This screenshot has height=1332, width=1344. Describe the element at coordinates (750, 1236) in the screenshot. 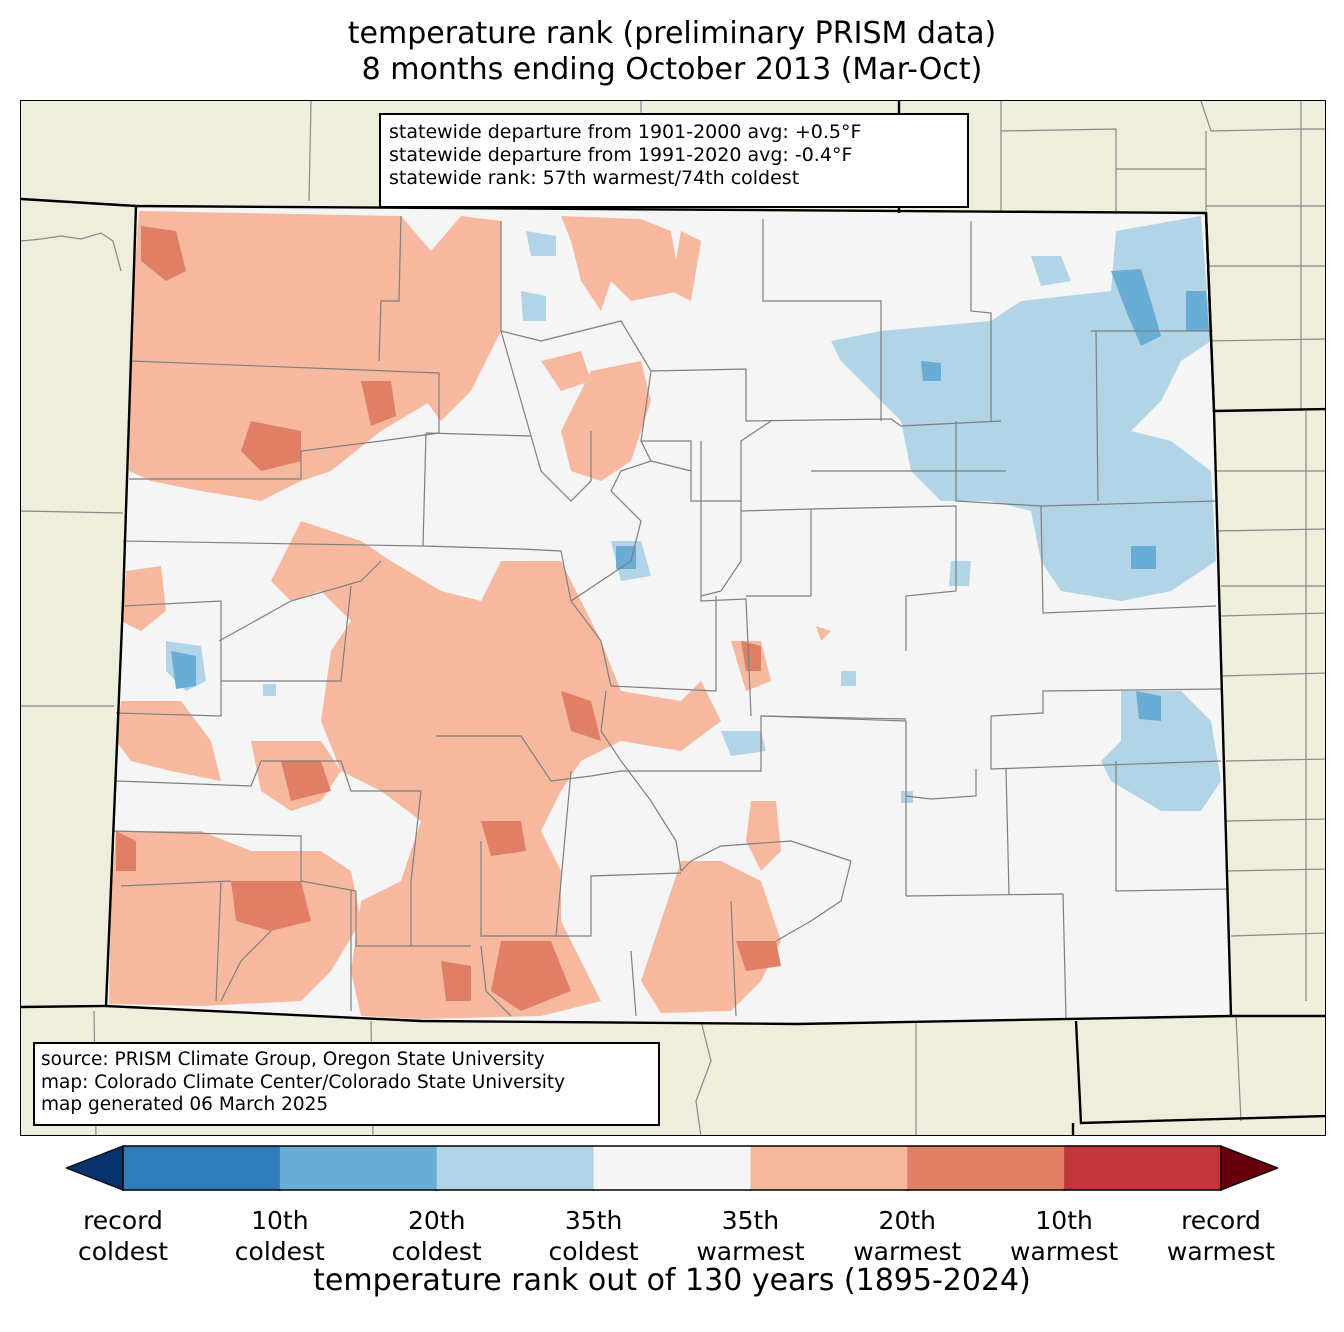

I see `colorbar-tick-label: 35th warmest` at that location.